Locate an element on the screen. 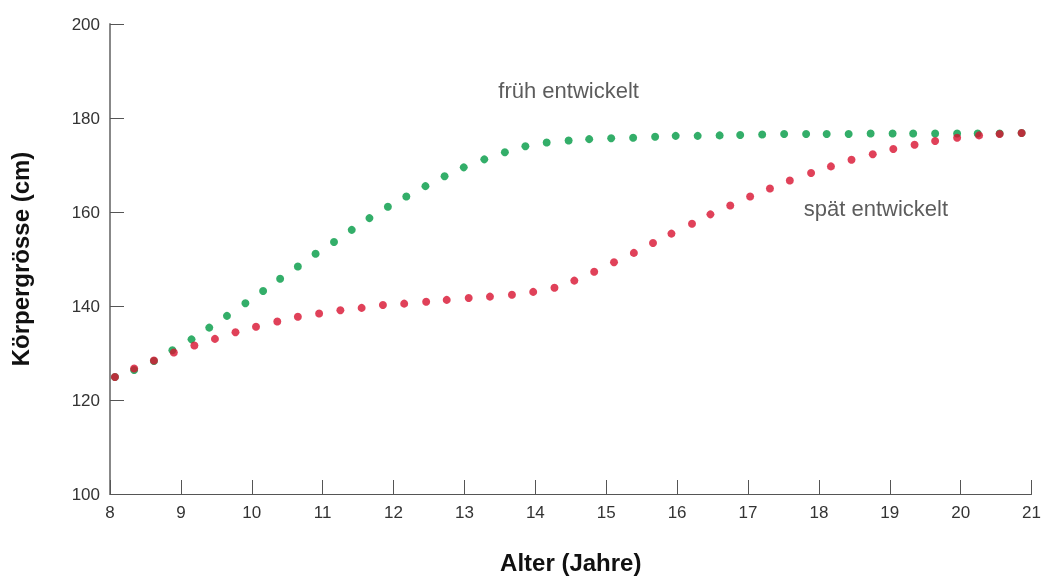 The image size is (1044, 580). x-tick-label: 21 is located at coordinates (1032, 512).